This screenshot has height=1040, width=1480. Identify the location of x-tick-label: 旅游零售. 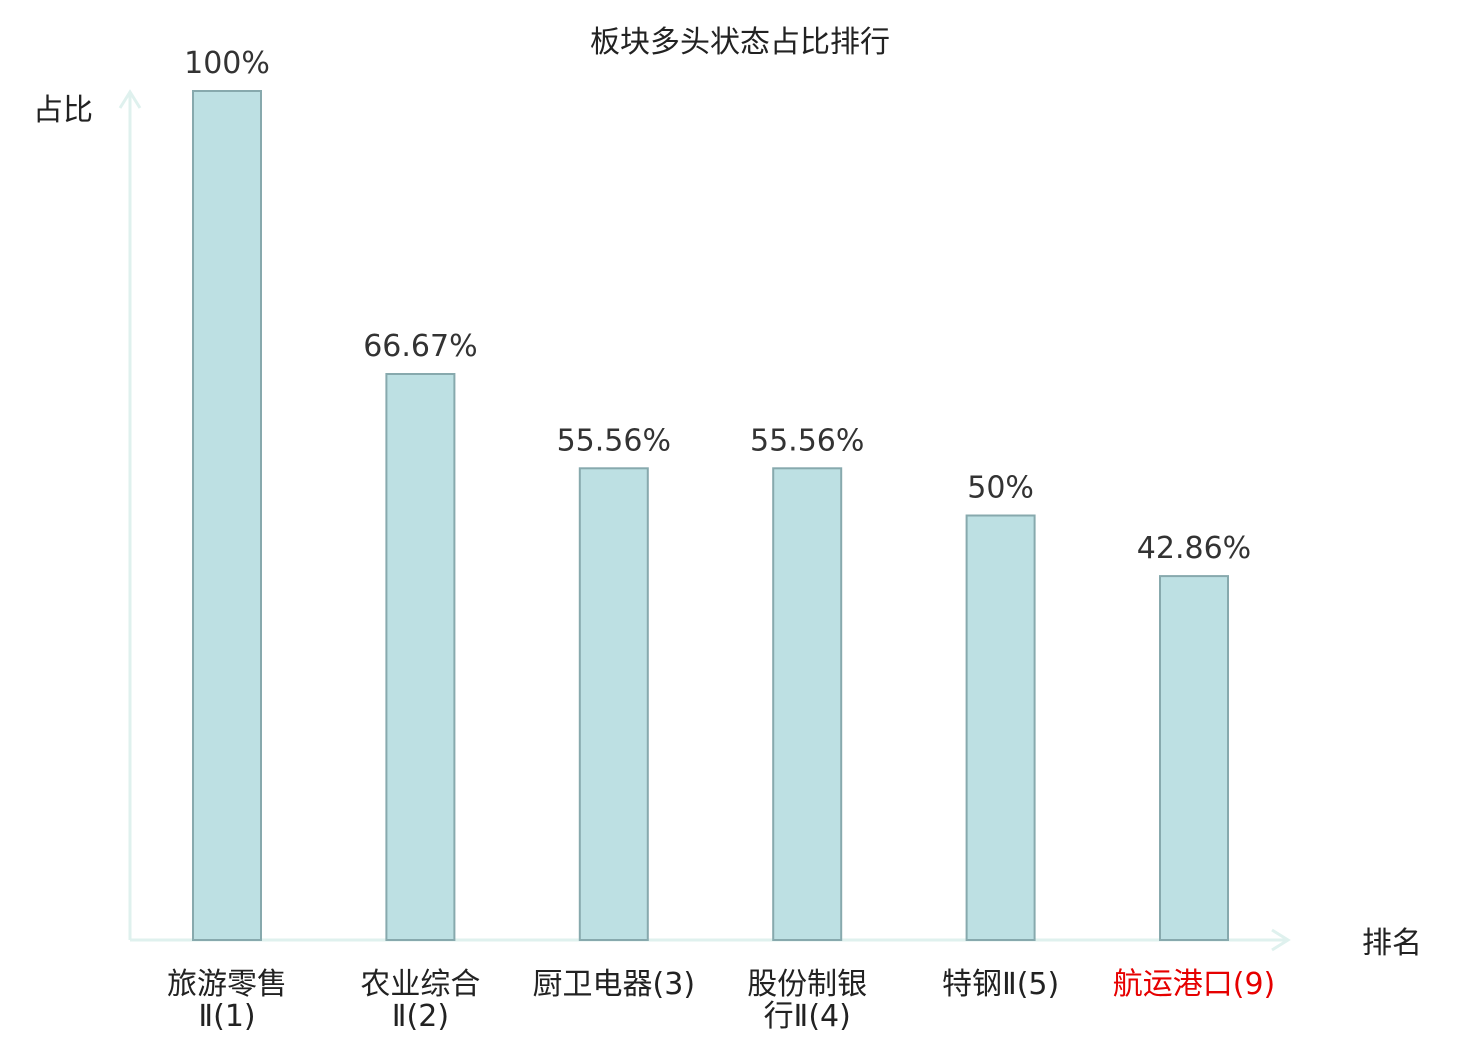
(227, 984).